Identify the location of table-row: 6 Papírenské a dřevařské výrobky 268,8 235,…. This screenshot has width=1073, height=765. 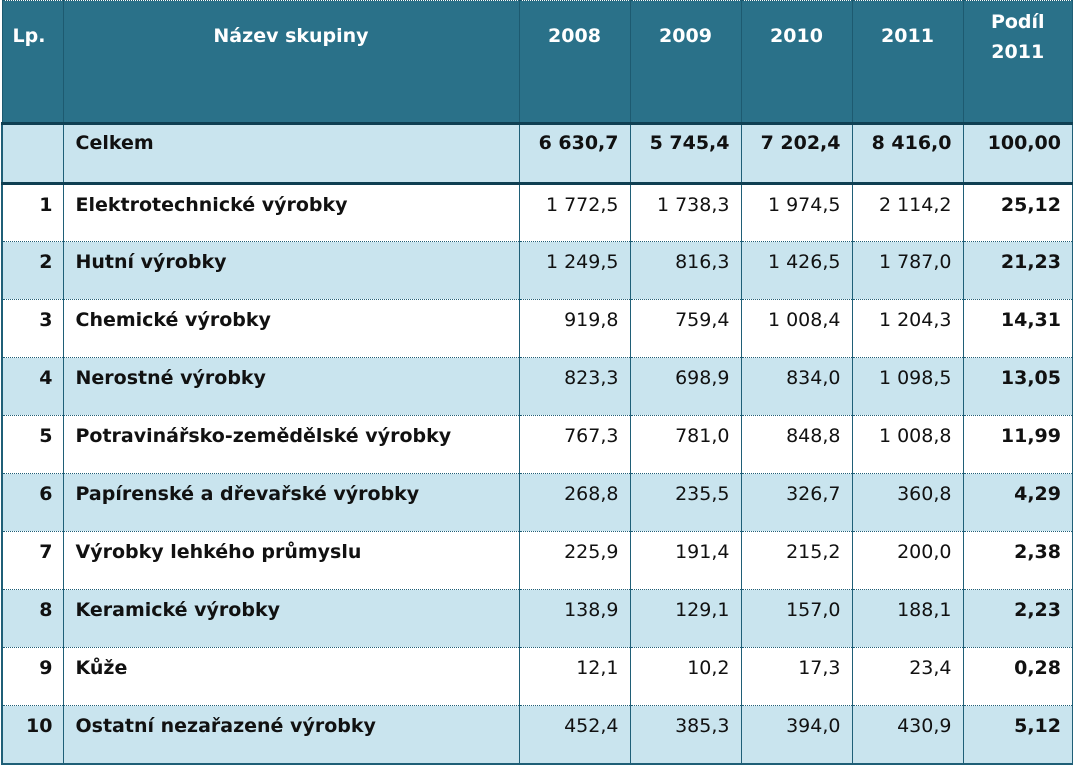
(537, 502).